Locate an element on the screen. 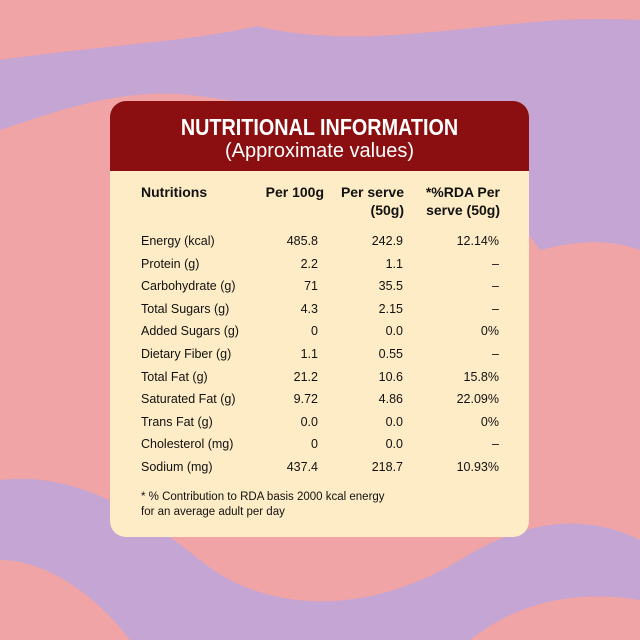 The image size is (640, 640). table-row: Energy (kcal) 485.8 242.9 12.14% is located at coordinates (319, 243).